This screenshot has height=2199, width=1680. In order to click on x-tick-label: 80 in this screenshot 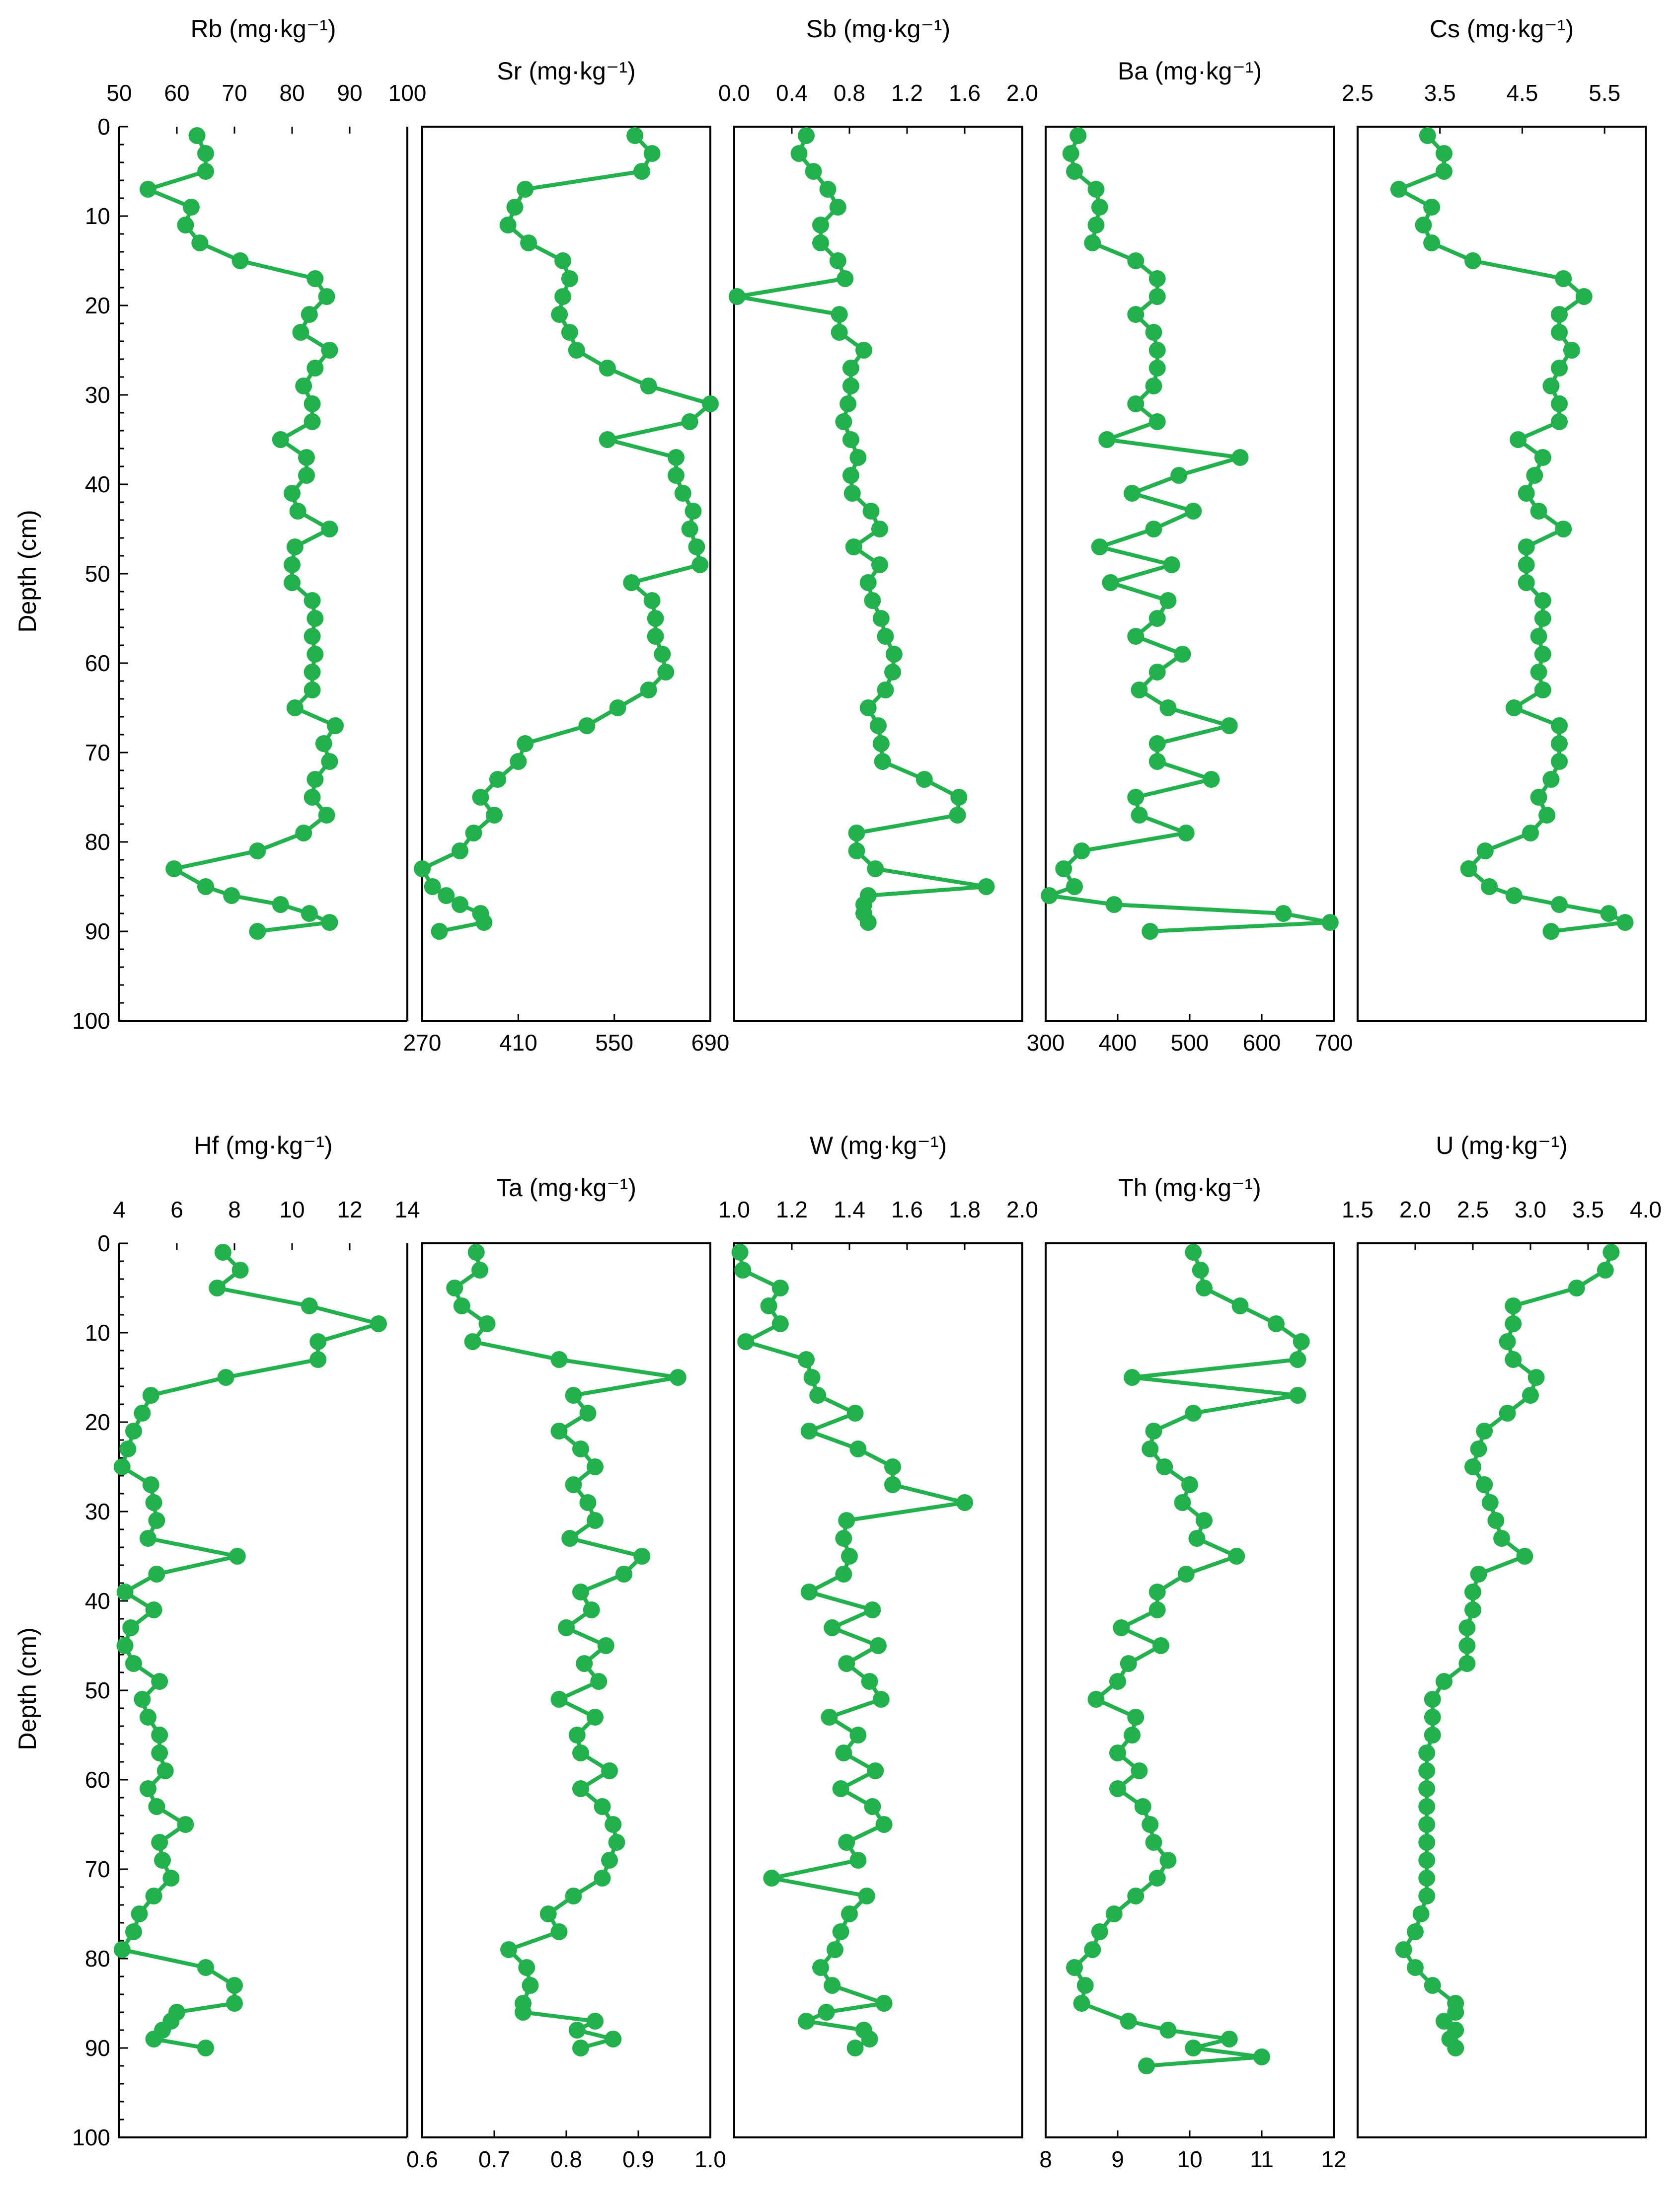, I will do `click(292, 93)`.